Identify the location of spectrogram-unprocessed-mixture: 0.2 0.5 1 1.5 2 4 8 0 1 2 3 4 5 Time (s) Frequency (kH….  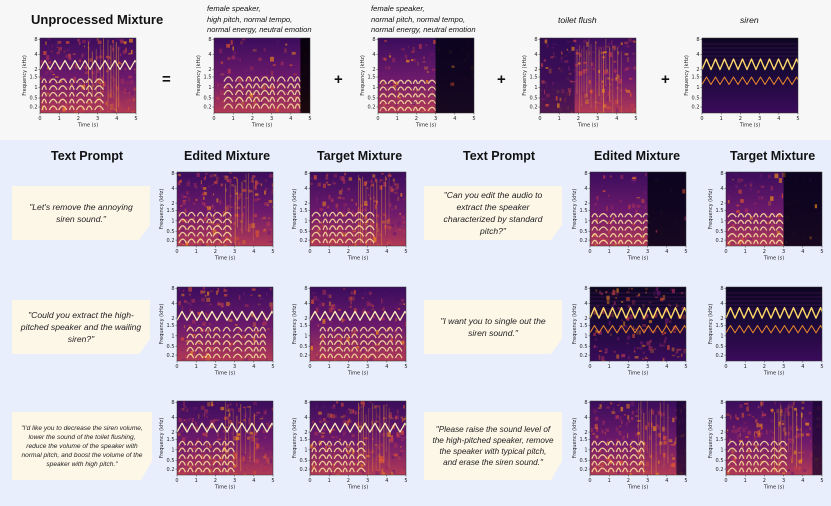
(80, 82).